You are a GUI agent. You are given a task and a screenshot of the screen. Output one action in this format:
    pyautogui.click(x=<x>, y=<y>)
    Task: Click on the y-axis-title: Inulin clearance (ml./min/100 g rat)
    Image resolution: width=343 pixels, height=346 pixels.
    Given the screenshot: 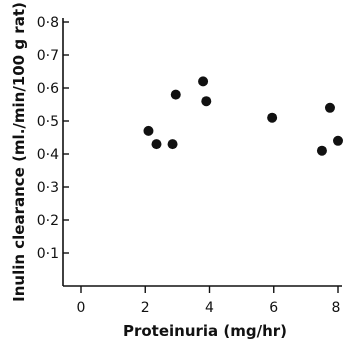 What is the action you would take?
    pyautogui.click(x=19, y=152)
    